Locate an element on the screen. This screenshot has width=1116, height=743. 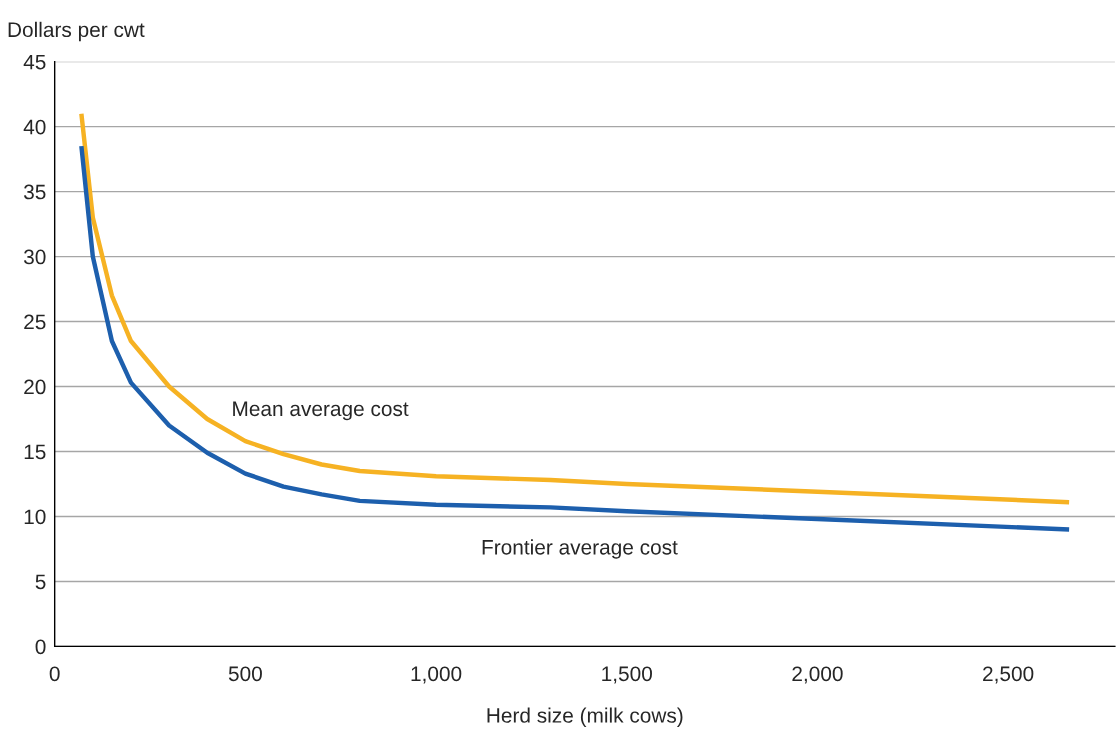
x-tick-label: 2,500 is located at coordinates (1008, 675).